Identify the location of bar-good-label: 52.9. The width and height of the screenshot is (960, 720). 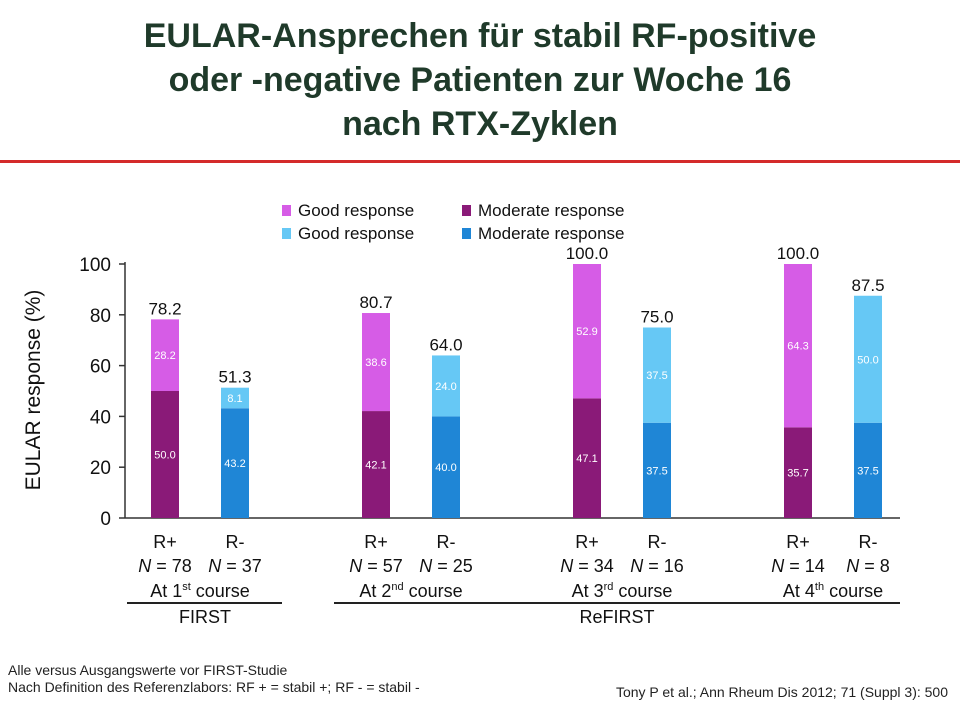
(586, 332).